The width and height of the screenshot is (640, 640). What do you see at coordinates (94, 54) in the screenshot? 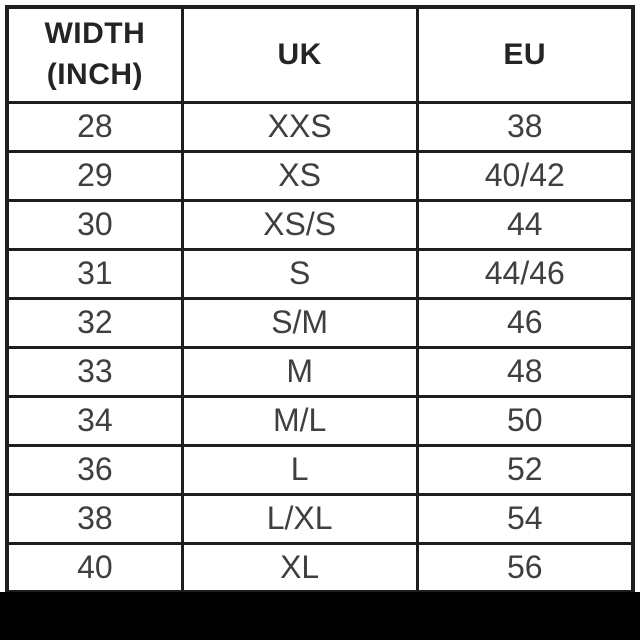
I see `header-width-inch: WIDTH (INCH)` at bounding box center [94, 54].